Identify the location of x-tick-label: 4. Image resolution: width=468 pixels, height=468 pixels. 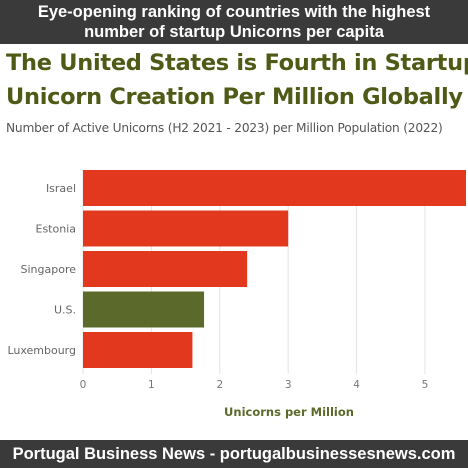
(356, 385).